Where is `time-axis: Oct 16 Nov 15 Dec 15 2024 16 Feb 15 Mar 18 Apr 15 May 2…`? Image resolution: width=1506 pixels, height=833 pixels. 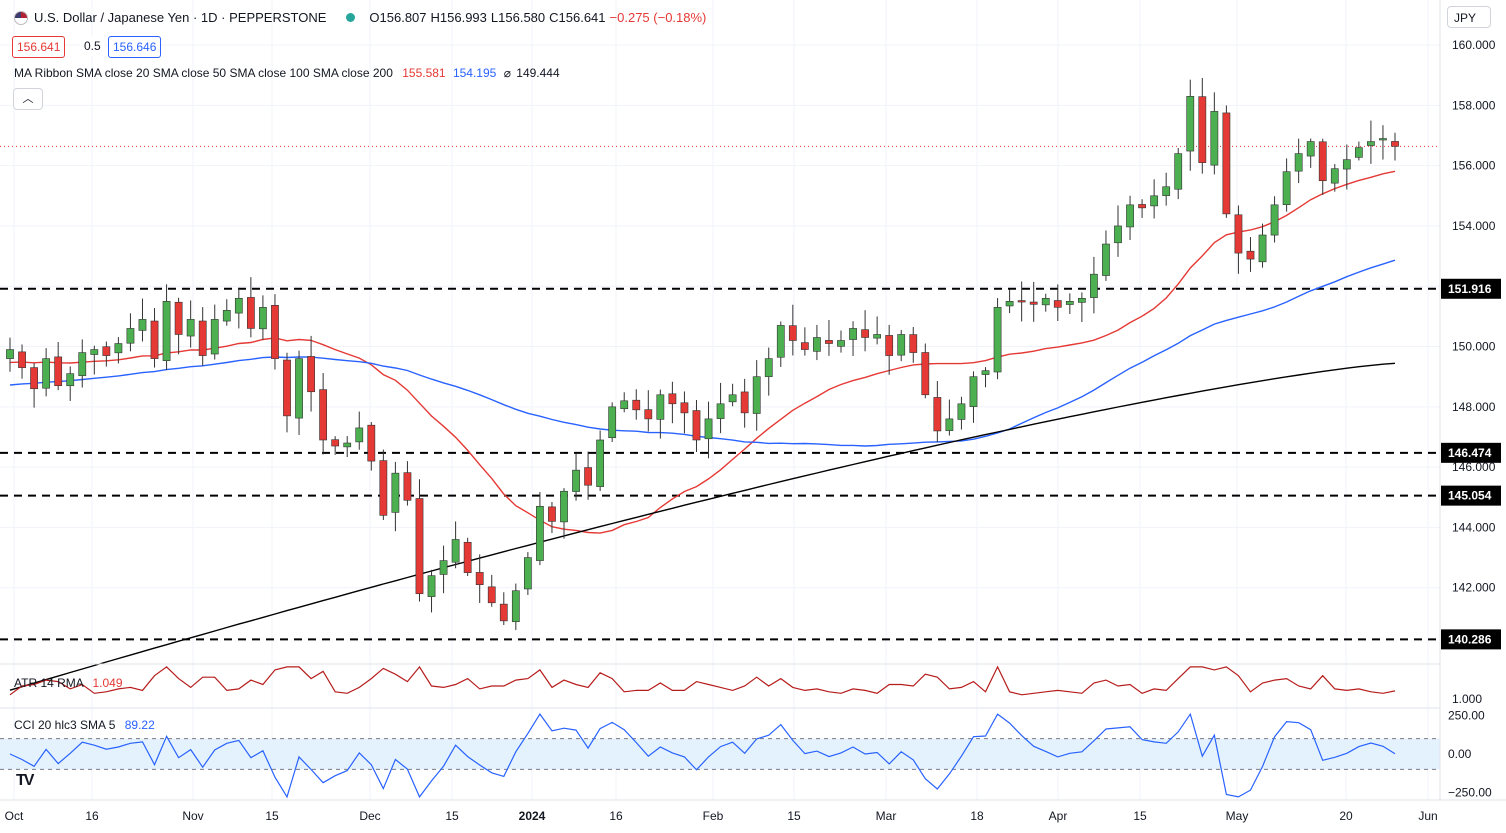 time-axis: Oct 16 Nov 15 Dec 15 2024 16 Feb 15 Mar 18 Apr 15 May 2… is located at coordinates (753, 816).